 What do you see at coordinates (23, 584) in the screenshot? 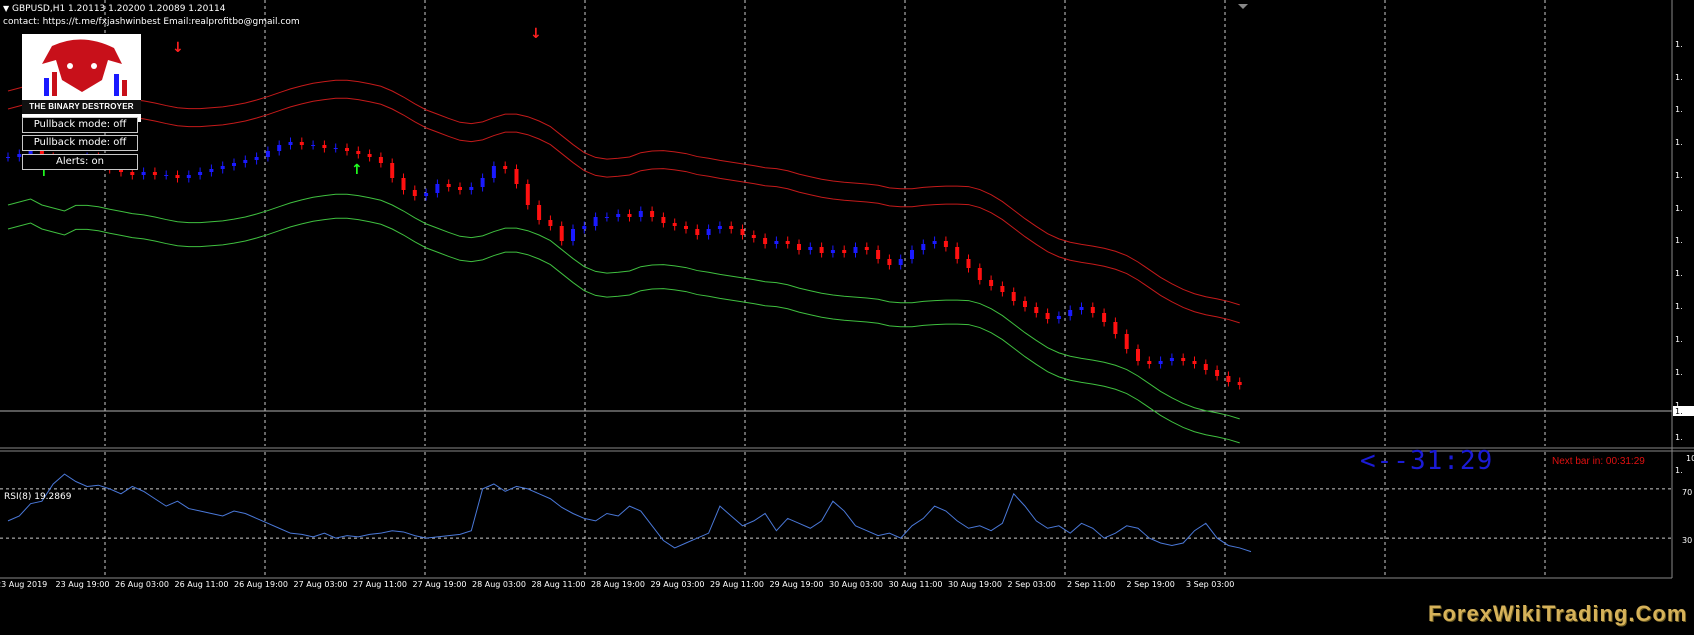
I see `time-axis-label: 23 Aug 2019` at bounding box center [23, 584].